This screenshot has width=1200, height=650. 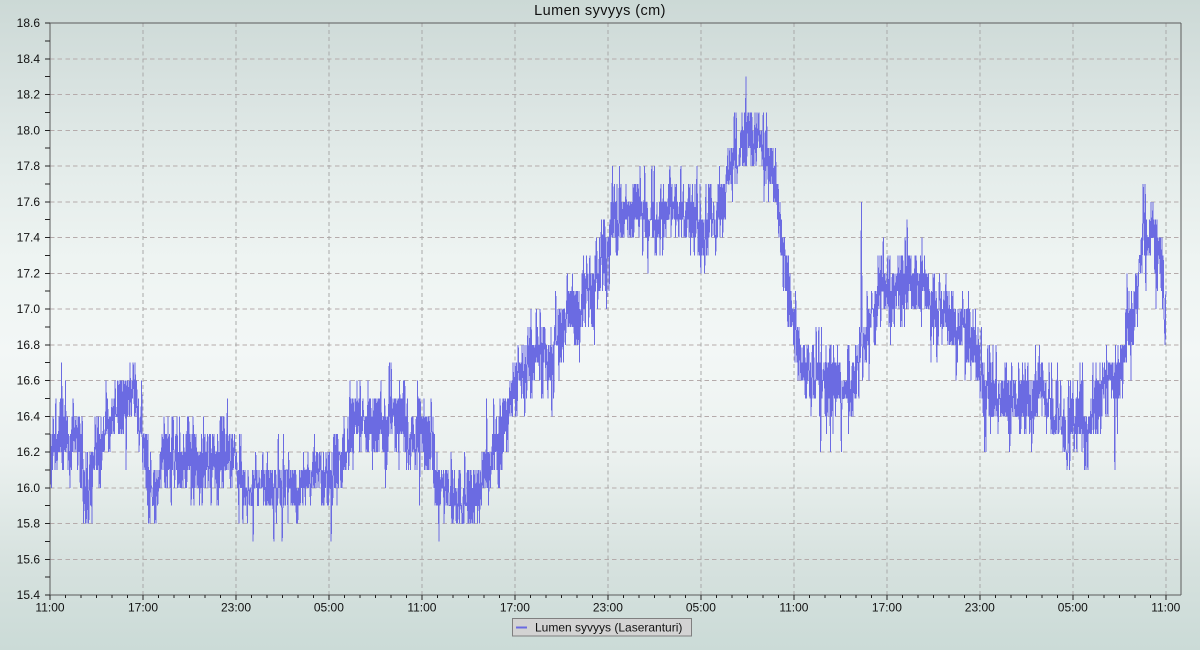 I want to click on svg-text: Lumen syvyys (Laseranturi), so click(x=608, y=628).